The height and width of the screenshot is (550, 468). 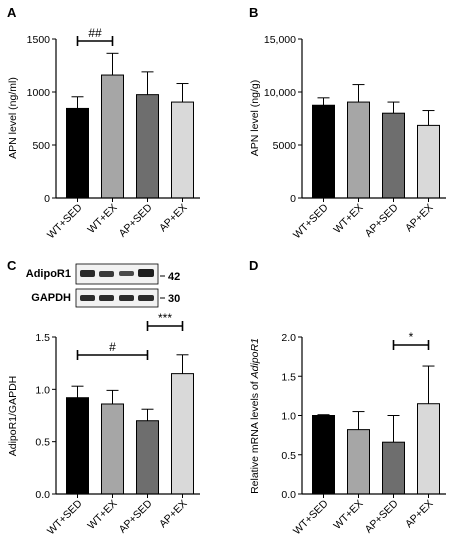 I want to click on blot-label-gapdh: GAPDH, so click(x=51, y=298).